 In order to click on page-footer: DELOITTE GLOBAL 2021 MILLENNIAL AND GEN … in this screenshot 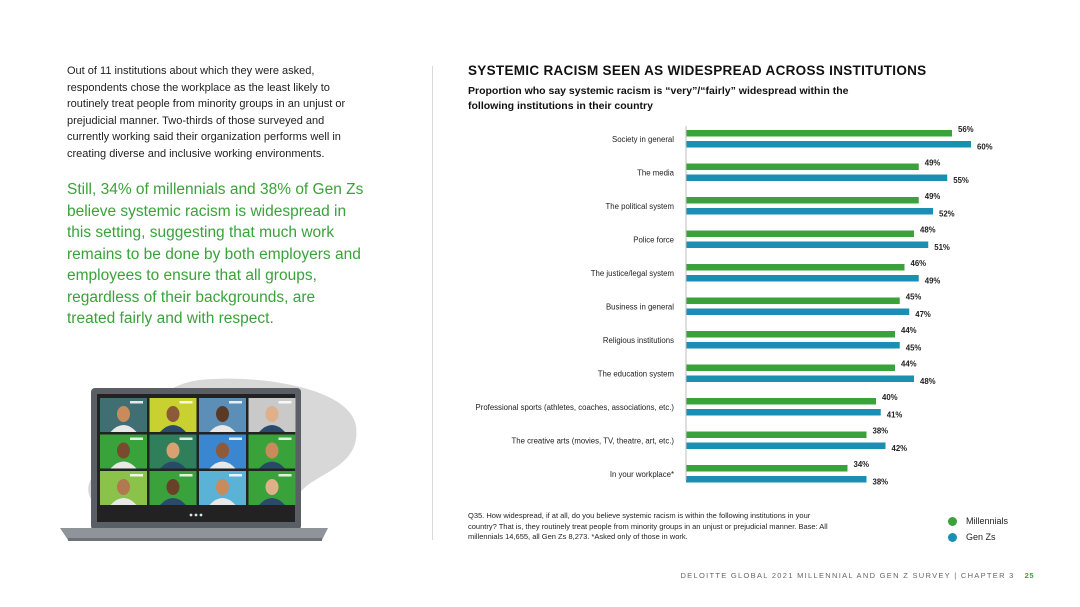, I will do `click(857, 575)`.